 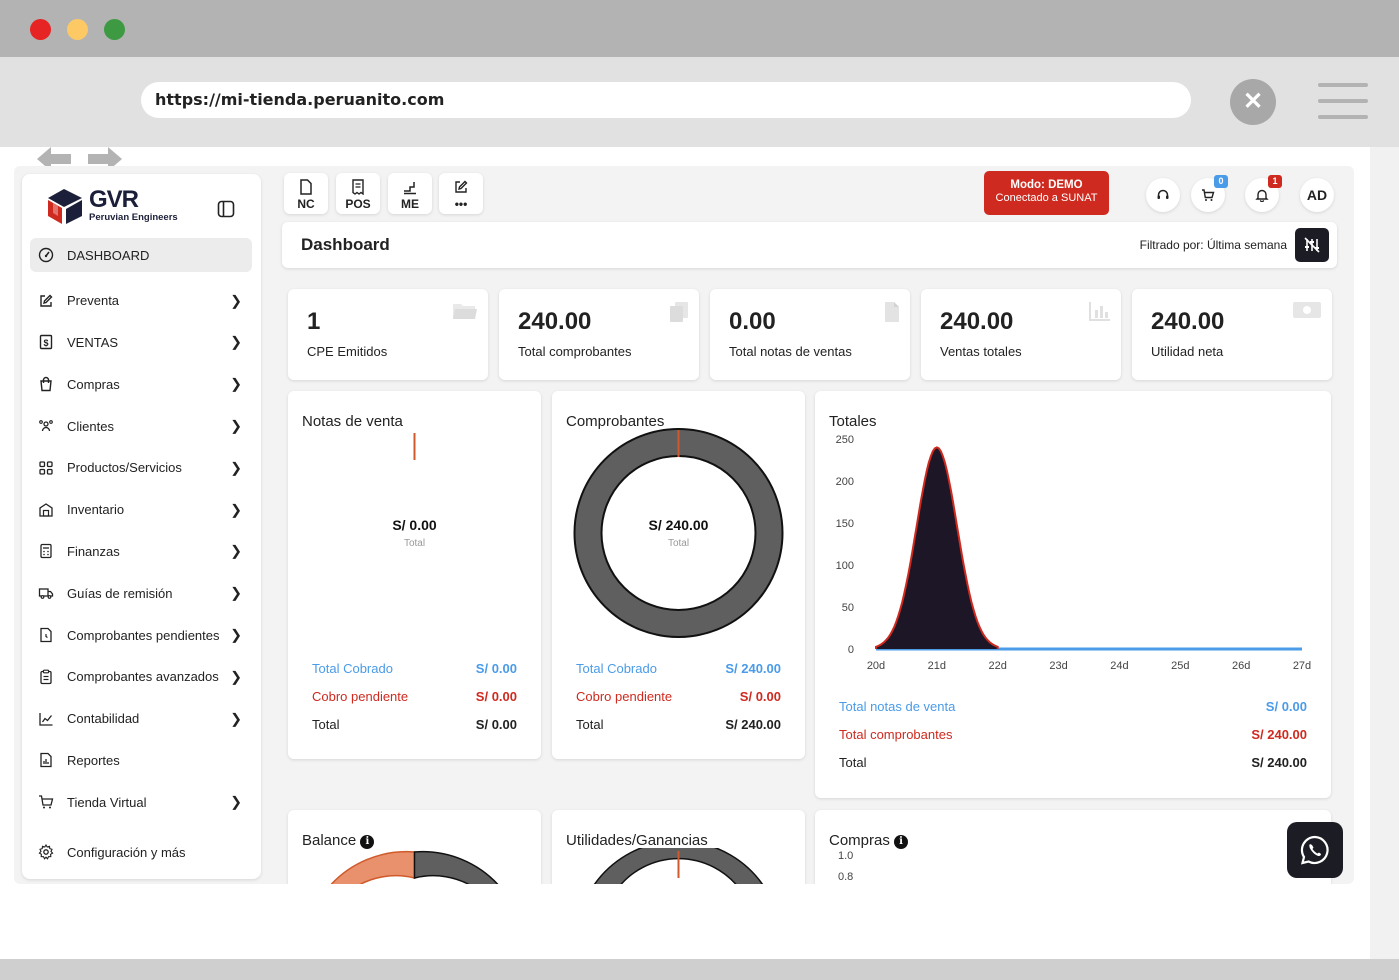 What do you see at coordinates (141, 384) in the screenshot?
I see `sidebar-item-compras: Compras ❯` at bounding box center [141, 384].